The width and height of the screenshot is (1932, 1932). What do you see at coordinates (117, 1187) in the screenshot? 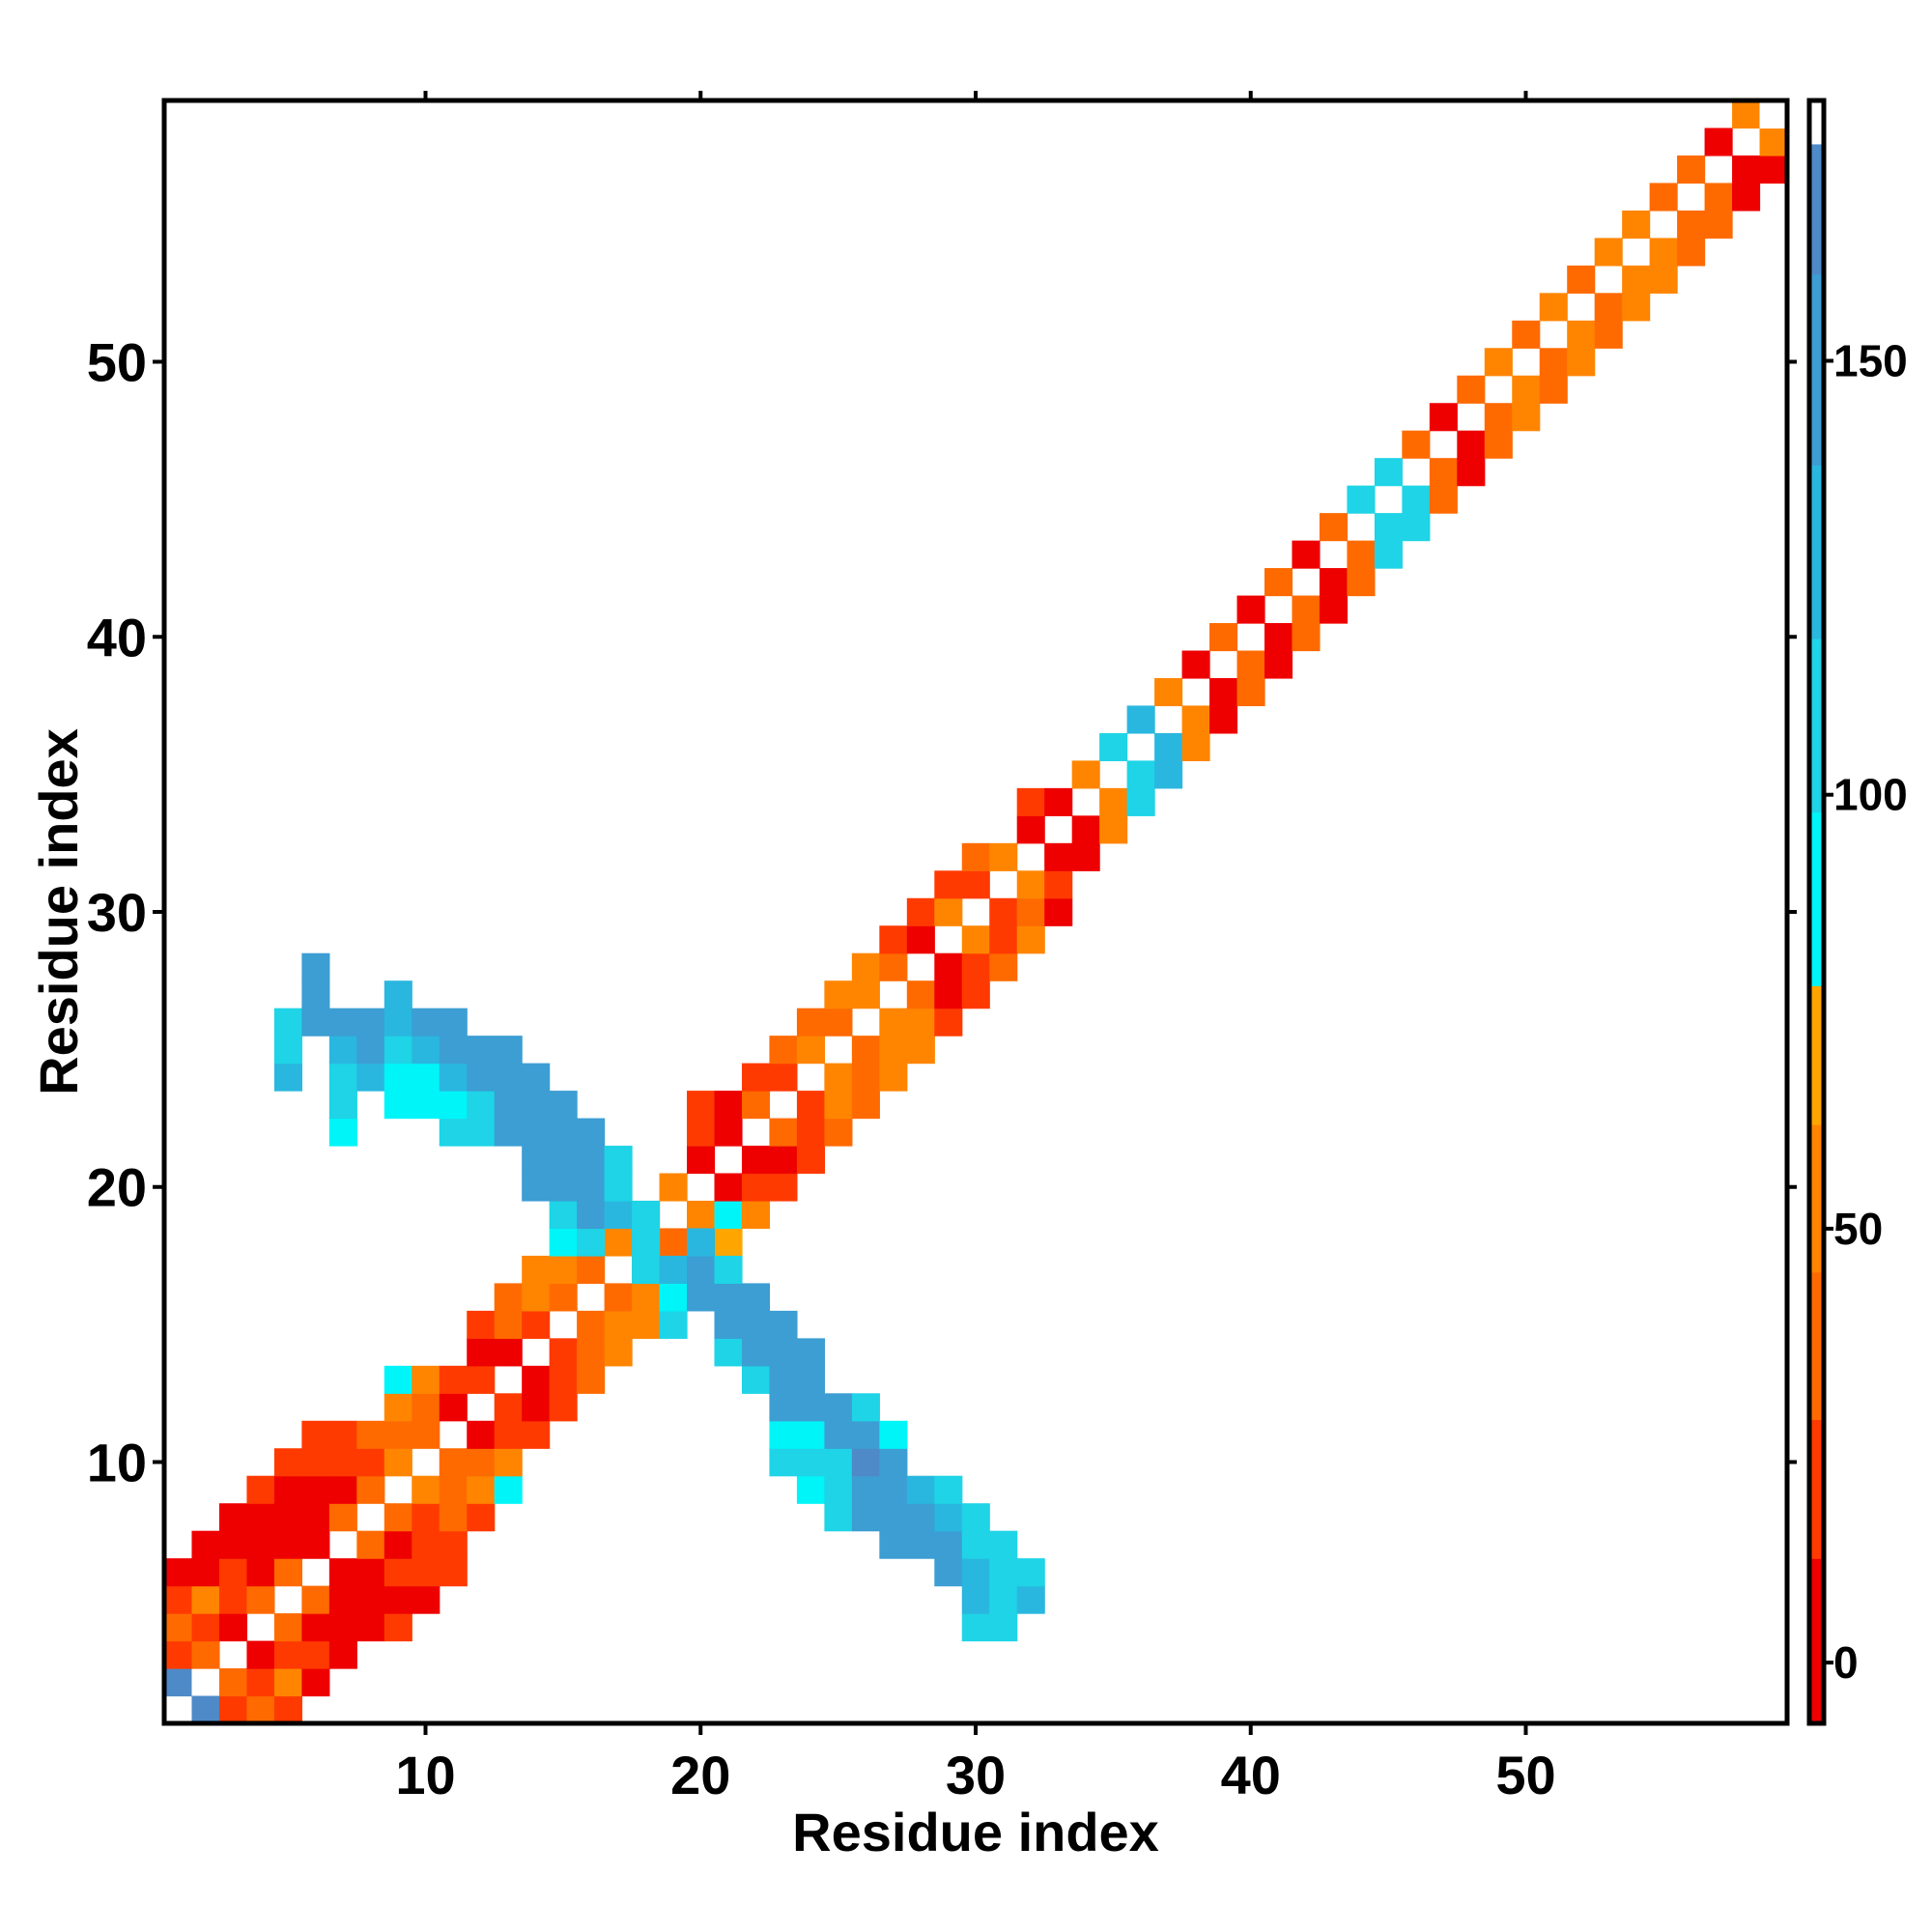
I see `y-tick-label: 20` at bounding box center [117, 1187].